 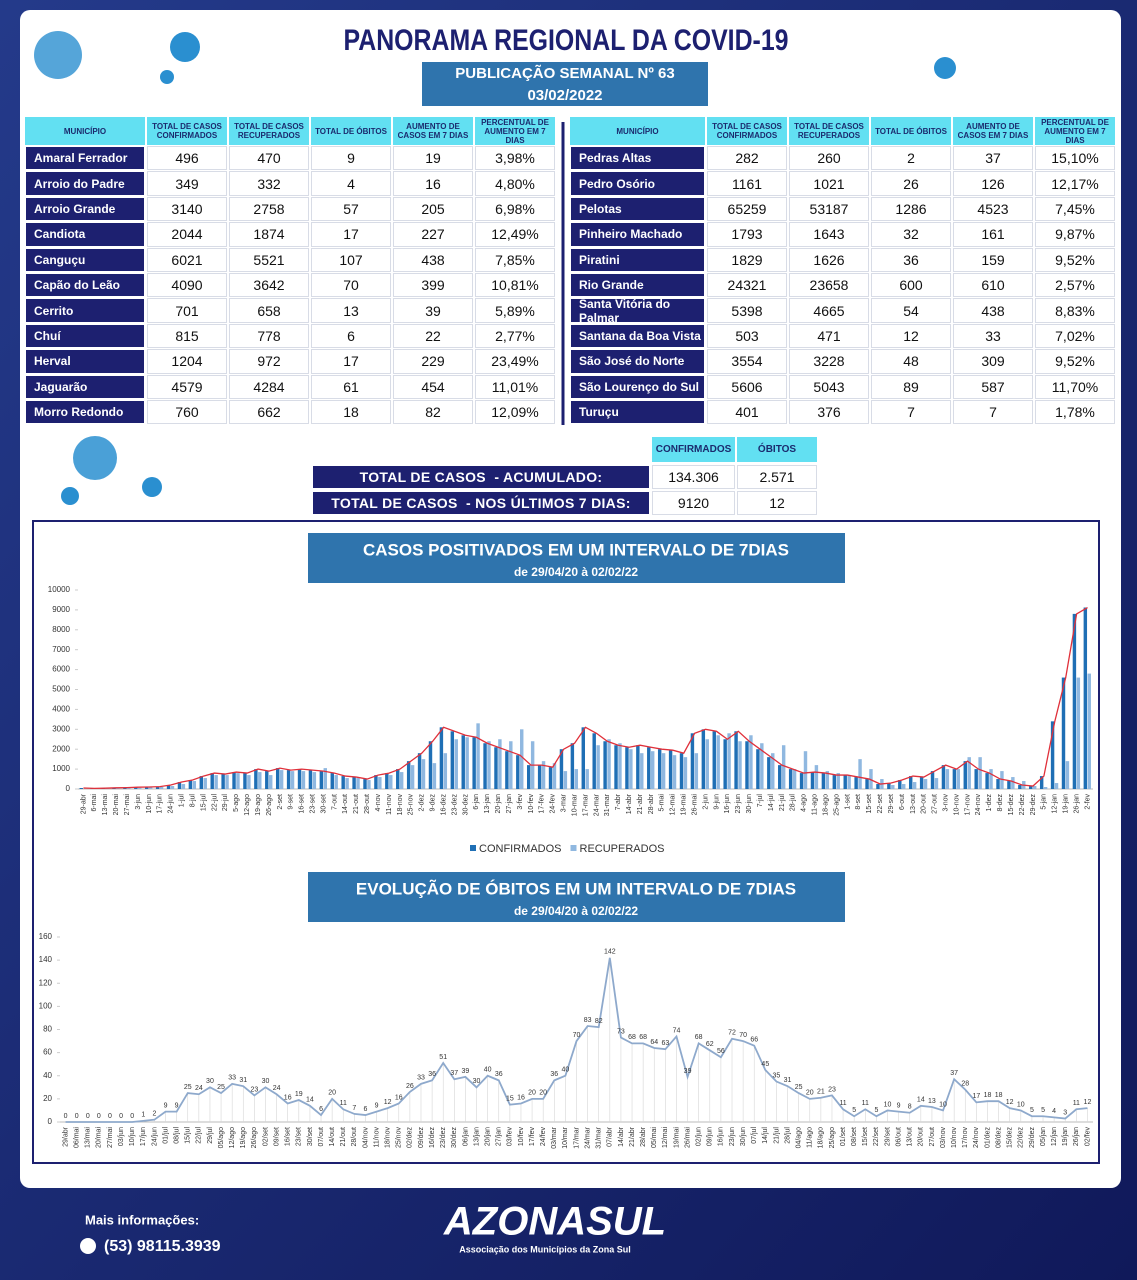 I want to click on data-label: 20, so click(x=332, y=1093).